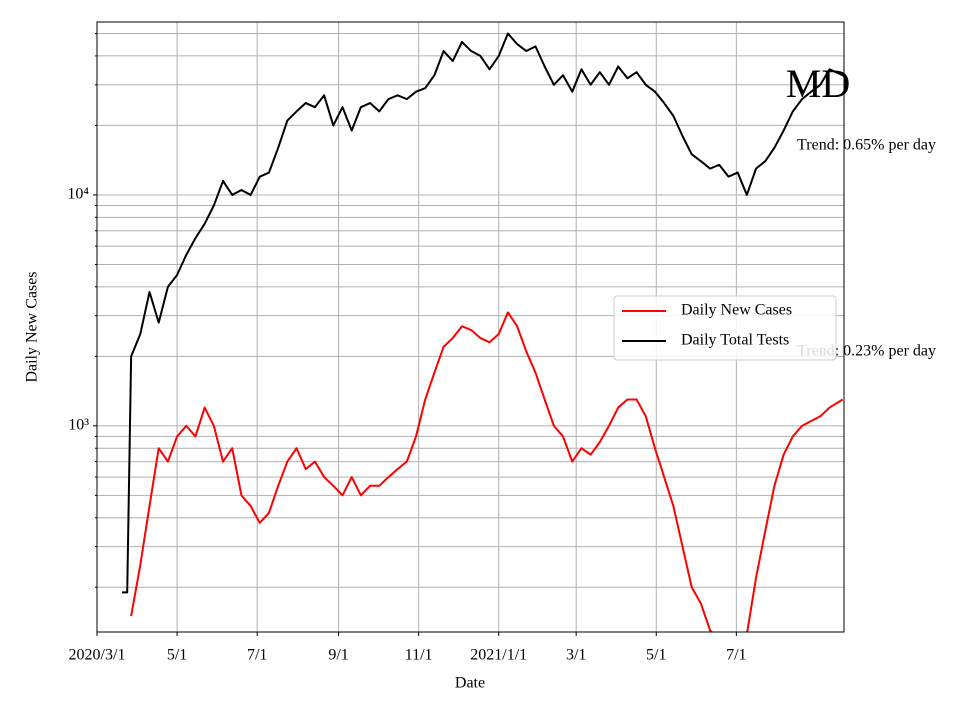  I want to click on annotation: Trend: 0.65% per day, so click(866, 145).